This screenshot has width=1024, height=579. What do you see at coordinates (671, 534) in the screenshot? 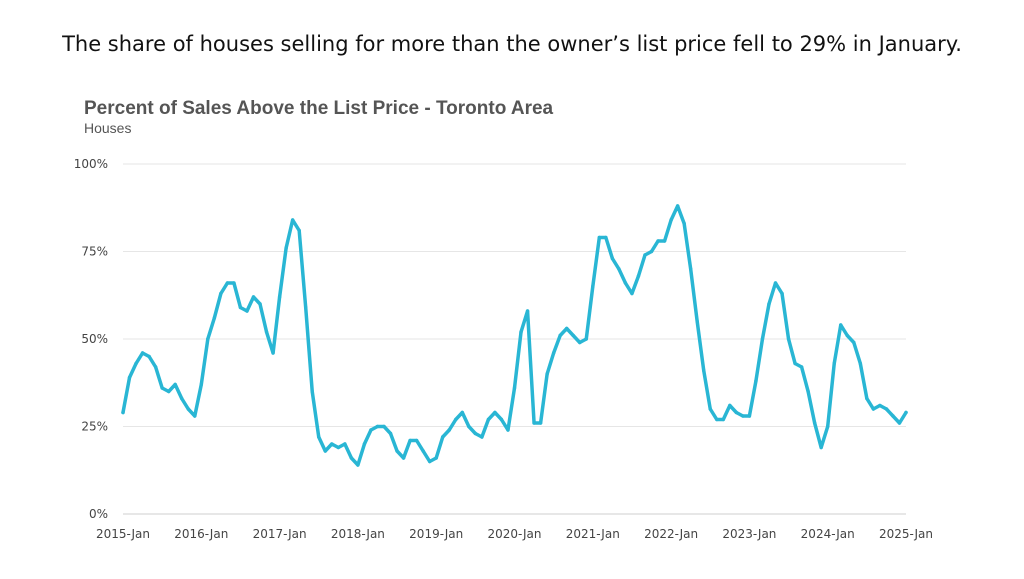
I see `x-tick-label: 2022-Jan` at bounding box center [671, 534].